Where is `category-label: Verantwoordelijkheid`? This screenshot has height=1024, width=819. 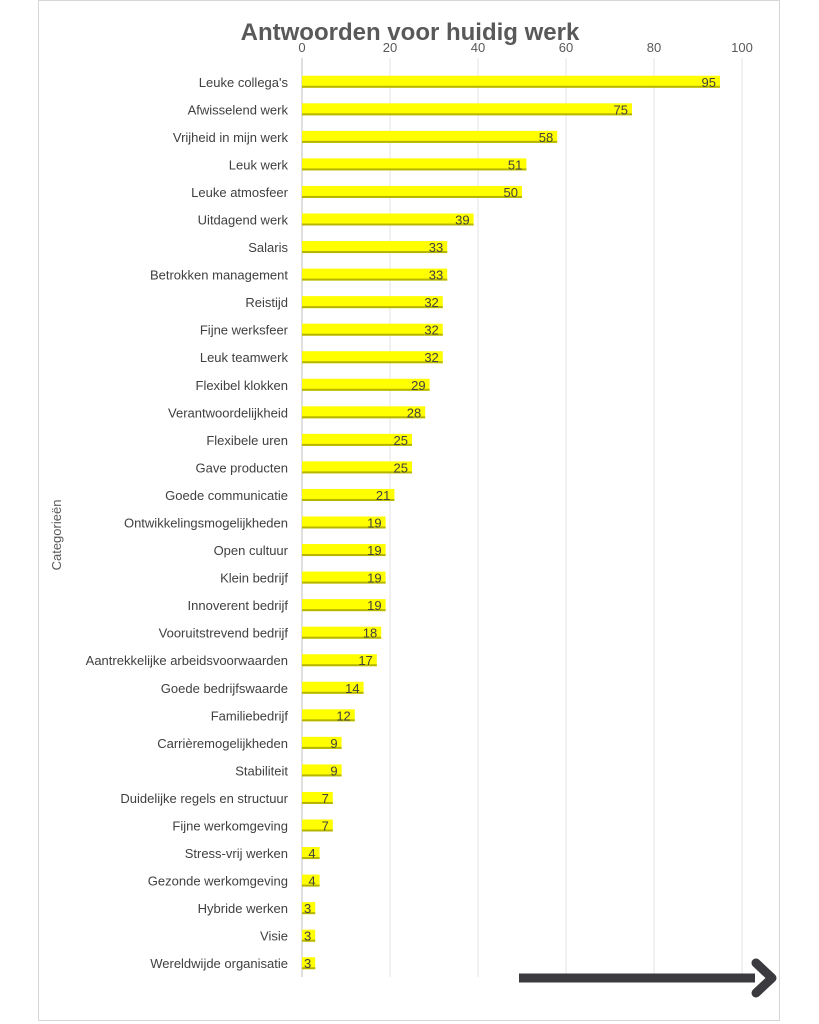
category-label: Verantwoordelijkheid is located at coordinates (228, 412).